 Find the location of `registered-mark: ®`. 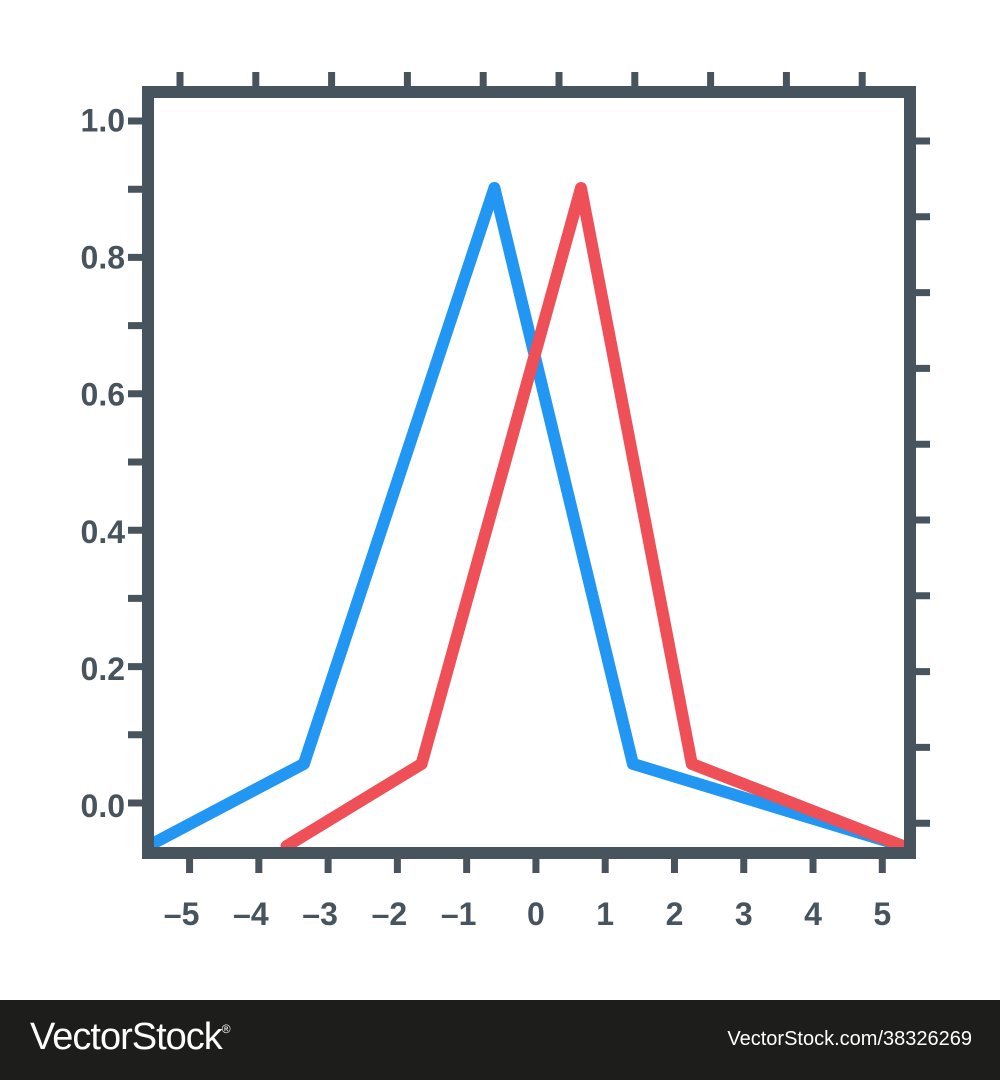

registered-mark: ® is located at coordinates (226, 1029).